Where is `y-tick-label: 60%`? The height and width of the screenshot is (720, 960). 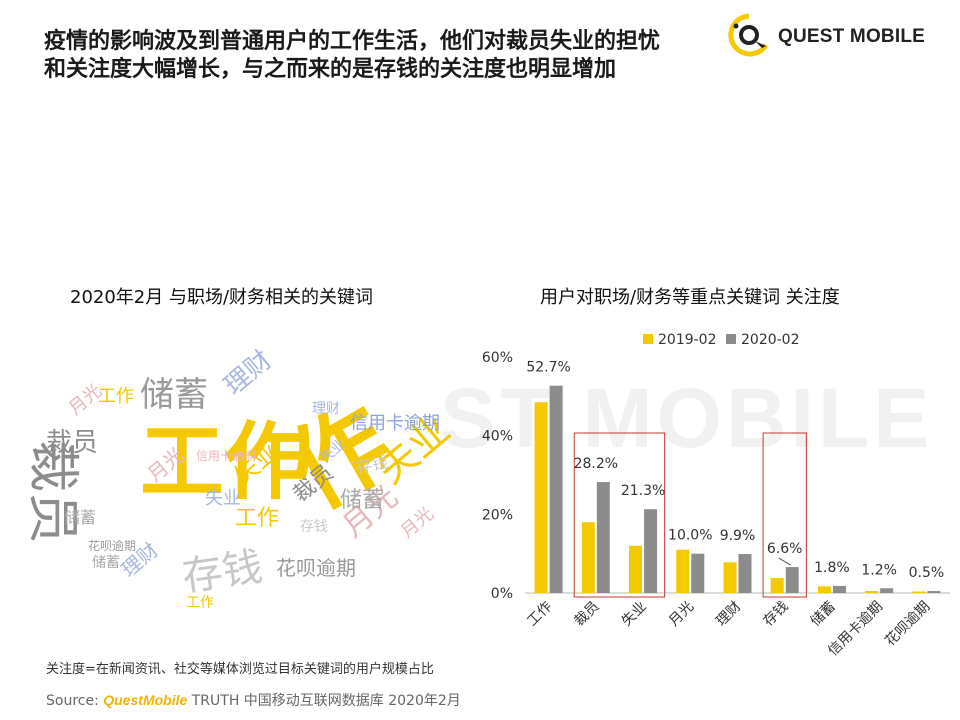
y-tick-label: 60% is located at coordinates (497, 358).